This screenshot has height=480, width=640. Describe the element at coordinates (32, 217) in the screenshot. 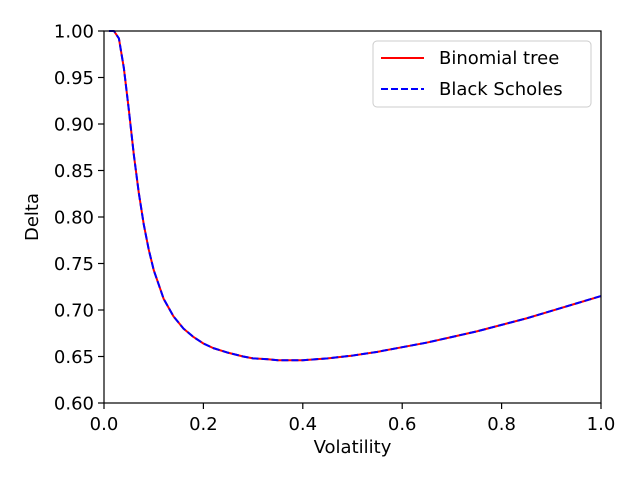

I see `y-axis-title: Delta` at that location.